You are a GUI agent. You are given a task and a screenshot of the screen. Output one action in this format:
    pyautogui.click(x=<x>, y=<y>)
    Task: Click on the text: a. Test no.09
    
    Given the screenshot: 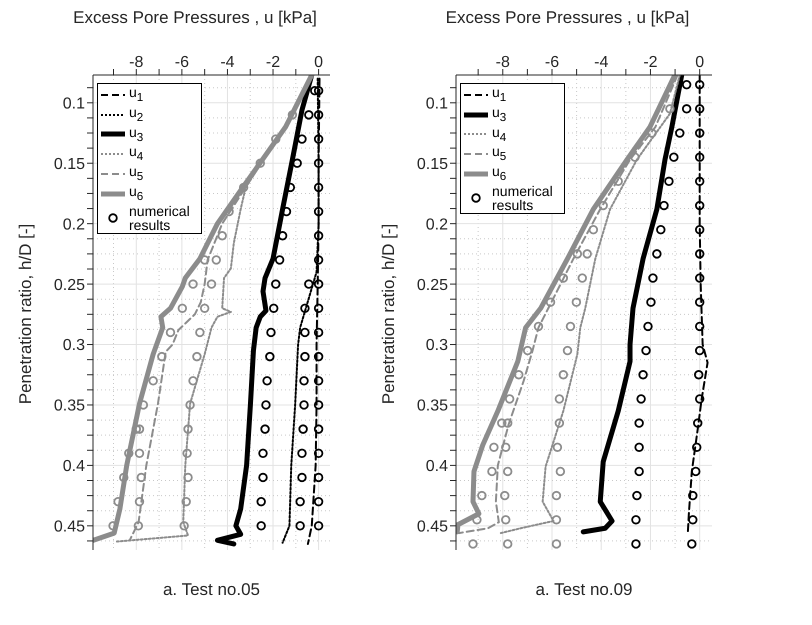 What is the action you would take?
    pyautogui.click(x=584, y=590)
    